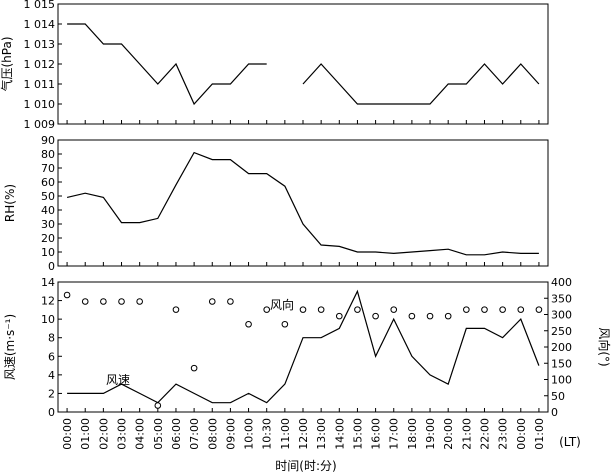 The width and height of the screenshot is (612, 476). I want to click on y2-tick-label: 150, so click(561, 363).